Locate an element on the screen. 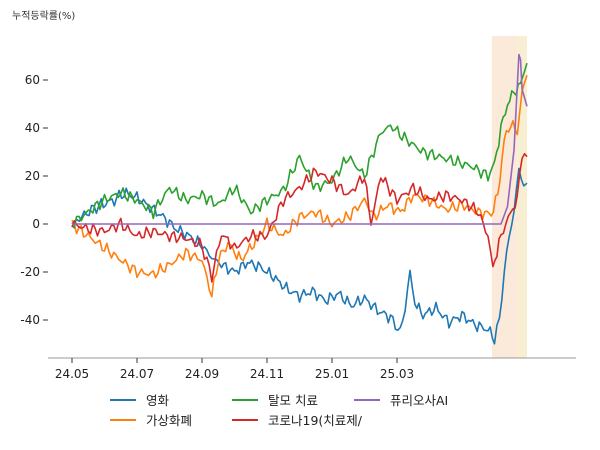  x-tick-label: 25.03 is located at coordinates (397, 374).